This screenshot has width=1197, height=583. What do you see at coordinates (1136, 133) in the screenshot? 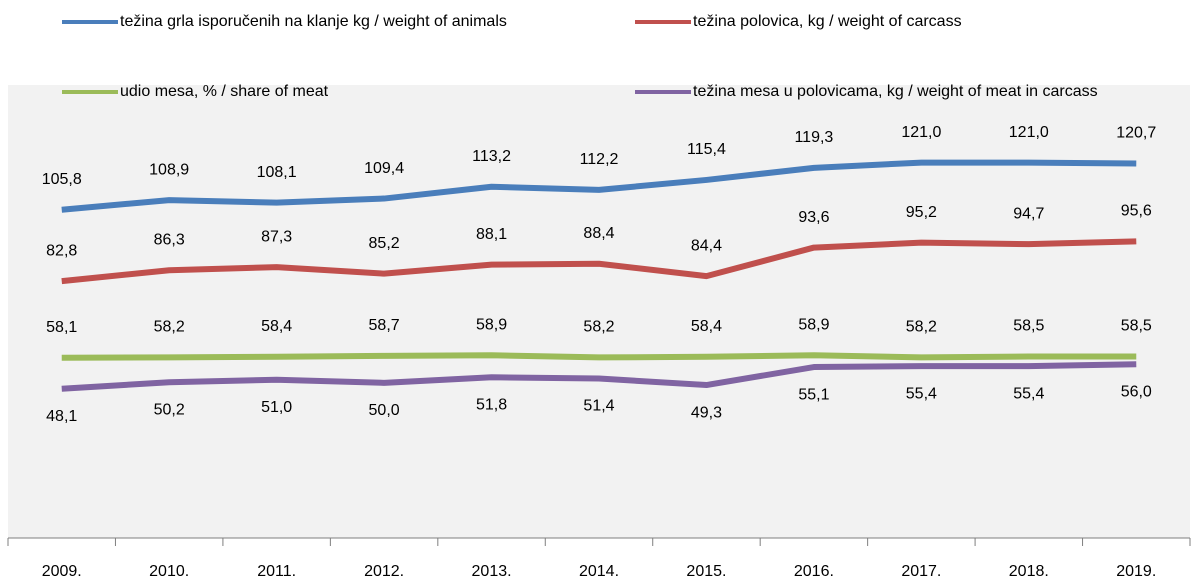
I see `data-label: 120,7` at bounding box center [1136, 133].